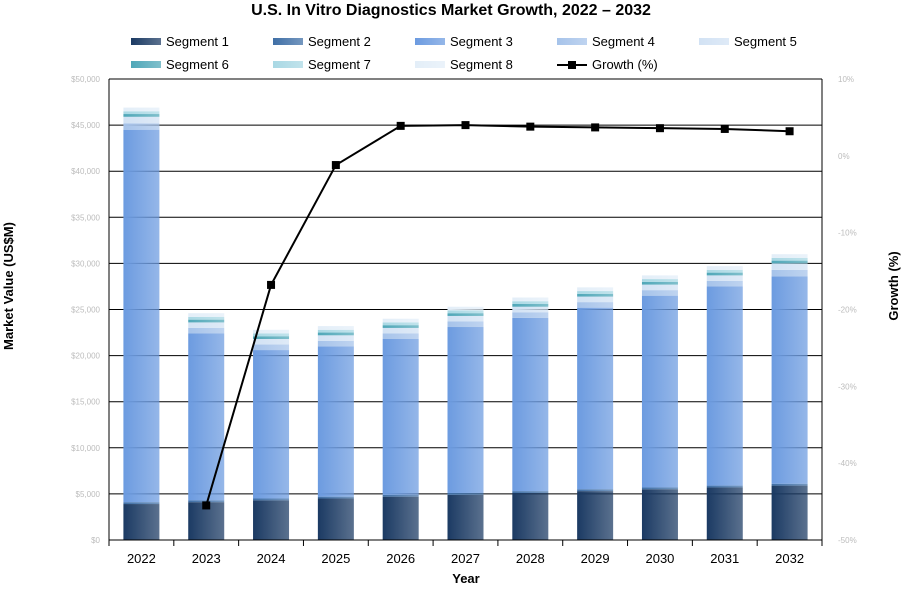 Image resolution: width=903 pixels, height=592 pixels. What do you see at coordinates (724, 558) in the screenshot?
I see `x-tick-label: 2031` at bounding box center [724, 558].